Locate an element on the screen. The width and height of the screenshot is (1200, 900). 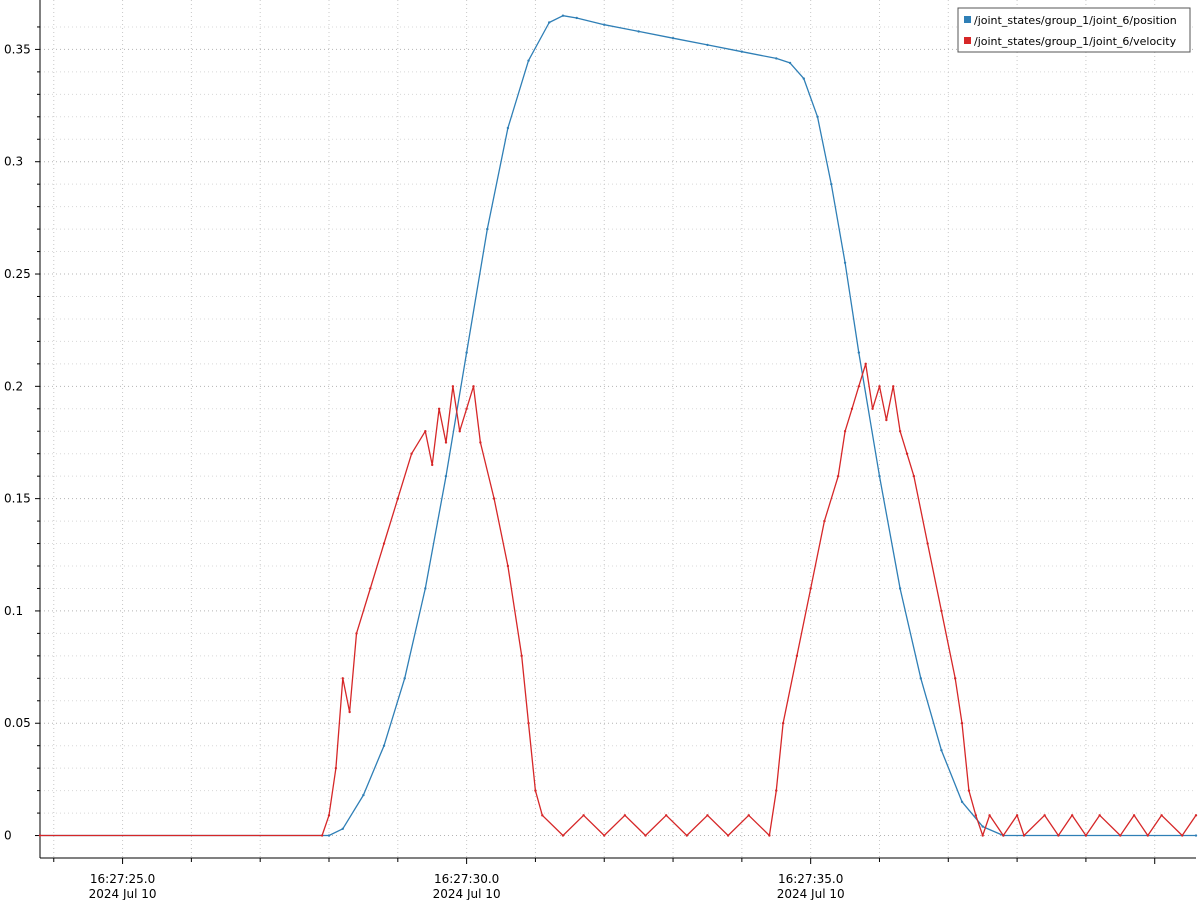
legend-swatch-position is located at coordinates (967, 19).